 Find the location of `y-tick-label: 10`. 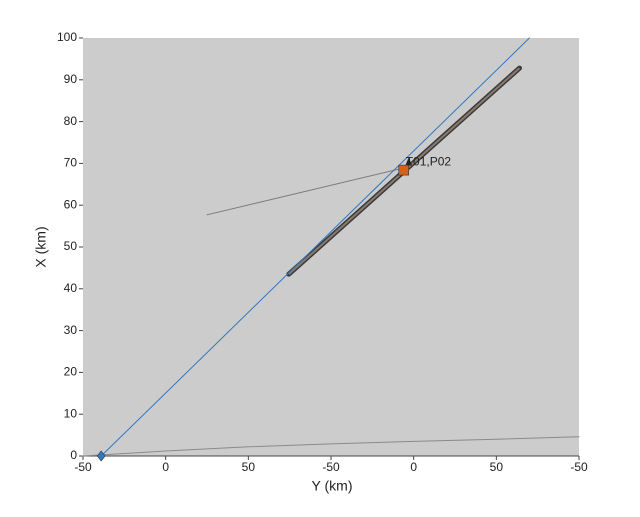

y-tick-label: 10 is located at coordinates (71, 413).